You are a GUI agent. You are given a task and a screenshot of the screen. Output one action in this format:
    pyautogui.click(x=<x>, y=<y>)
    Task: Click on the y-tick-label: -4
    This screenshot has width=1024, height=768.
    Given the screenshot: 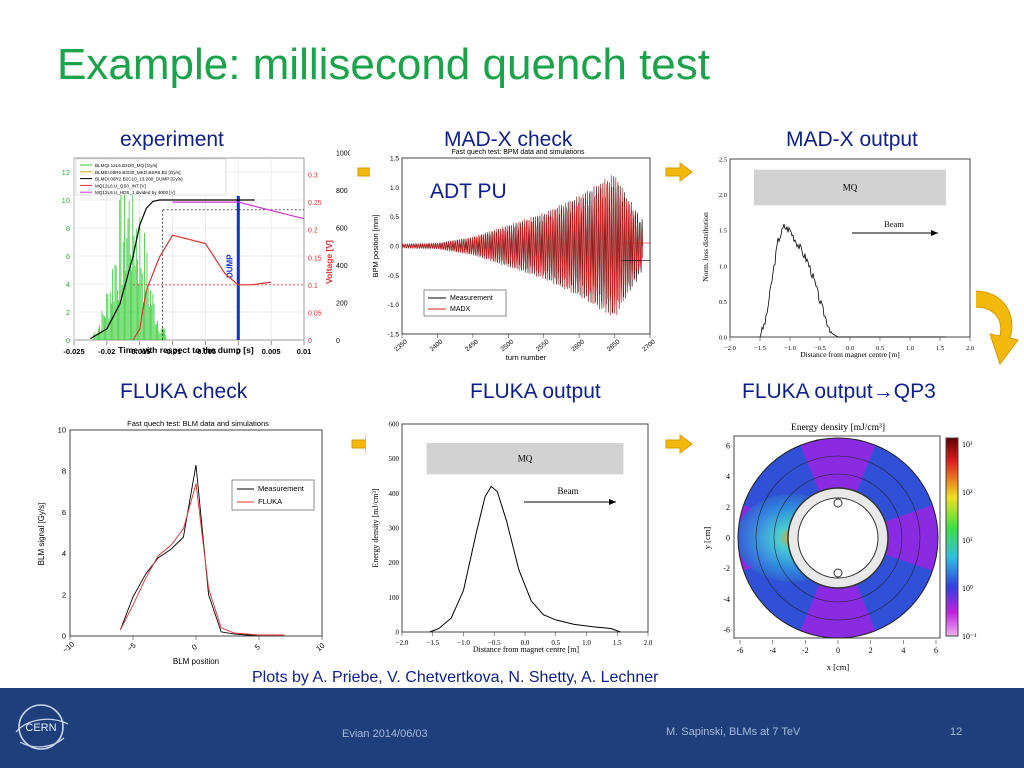 What is the action you would take?
    pyautogui.click(x=726, y=599)
    